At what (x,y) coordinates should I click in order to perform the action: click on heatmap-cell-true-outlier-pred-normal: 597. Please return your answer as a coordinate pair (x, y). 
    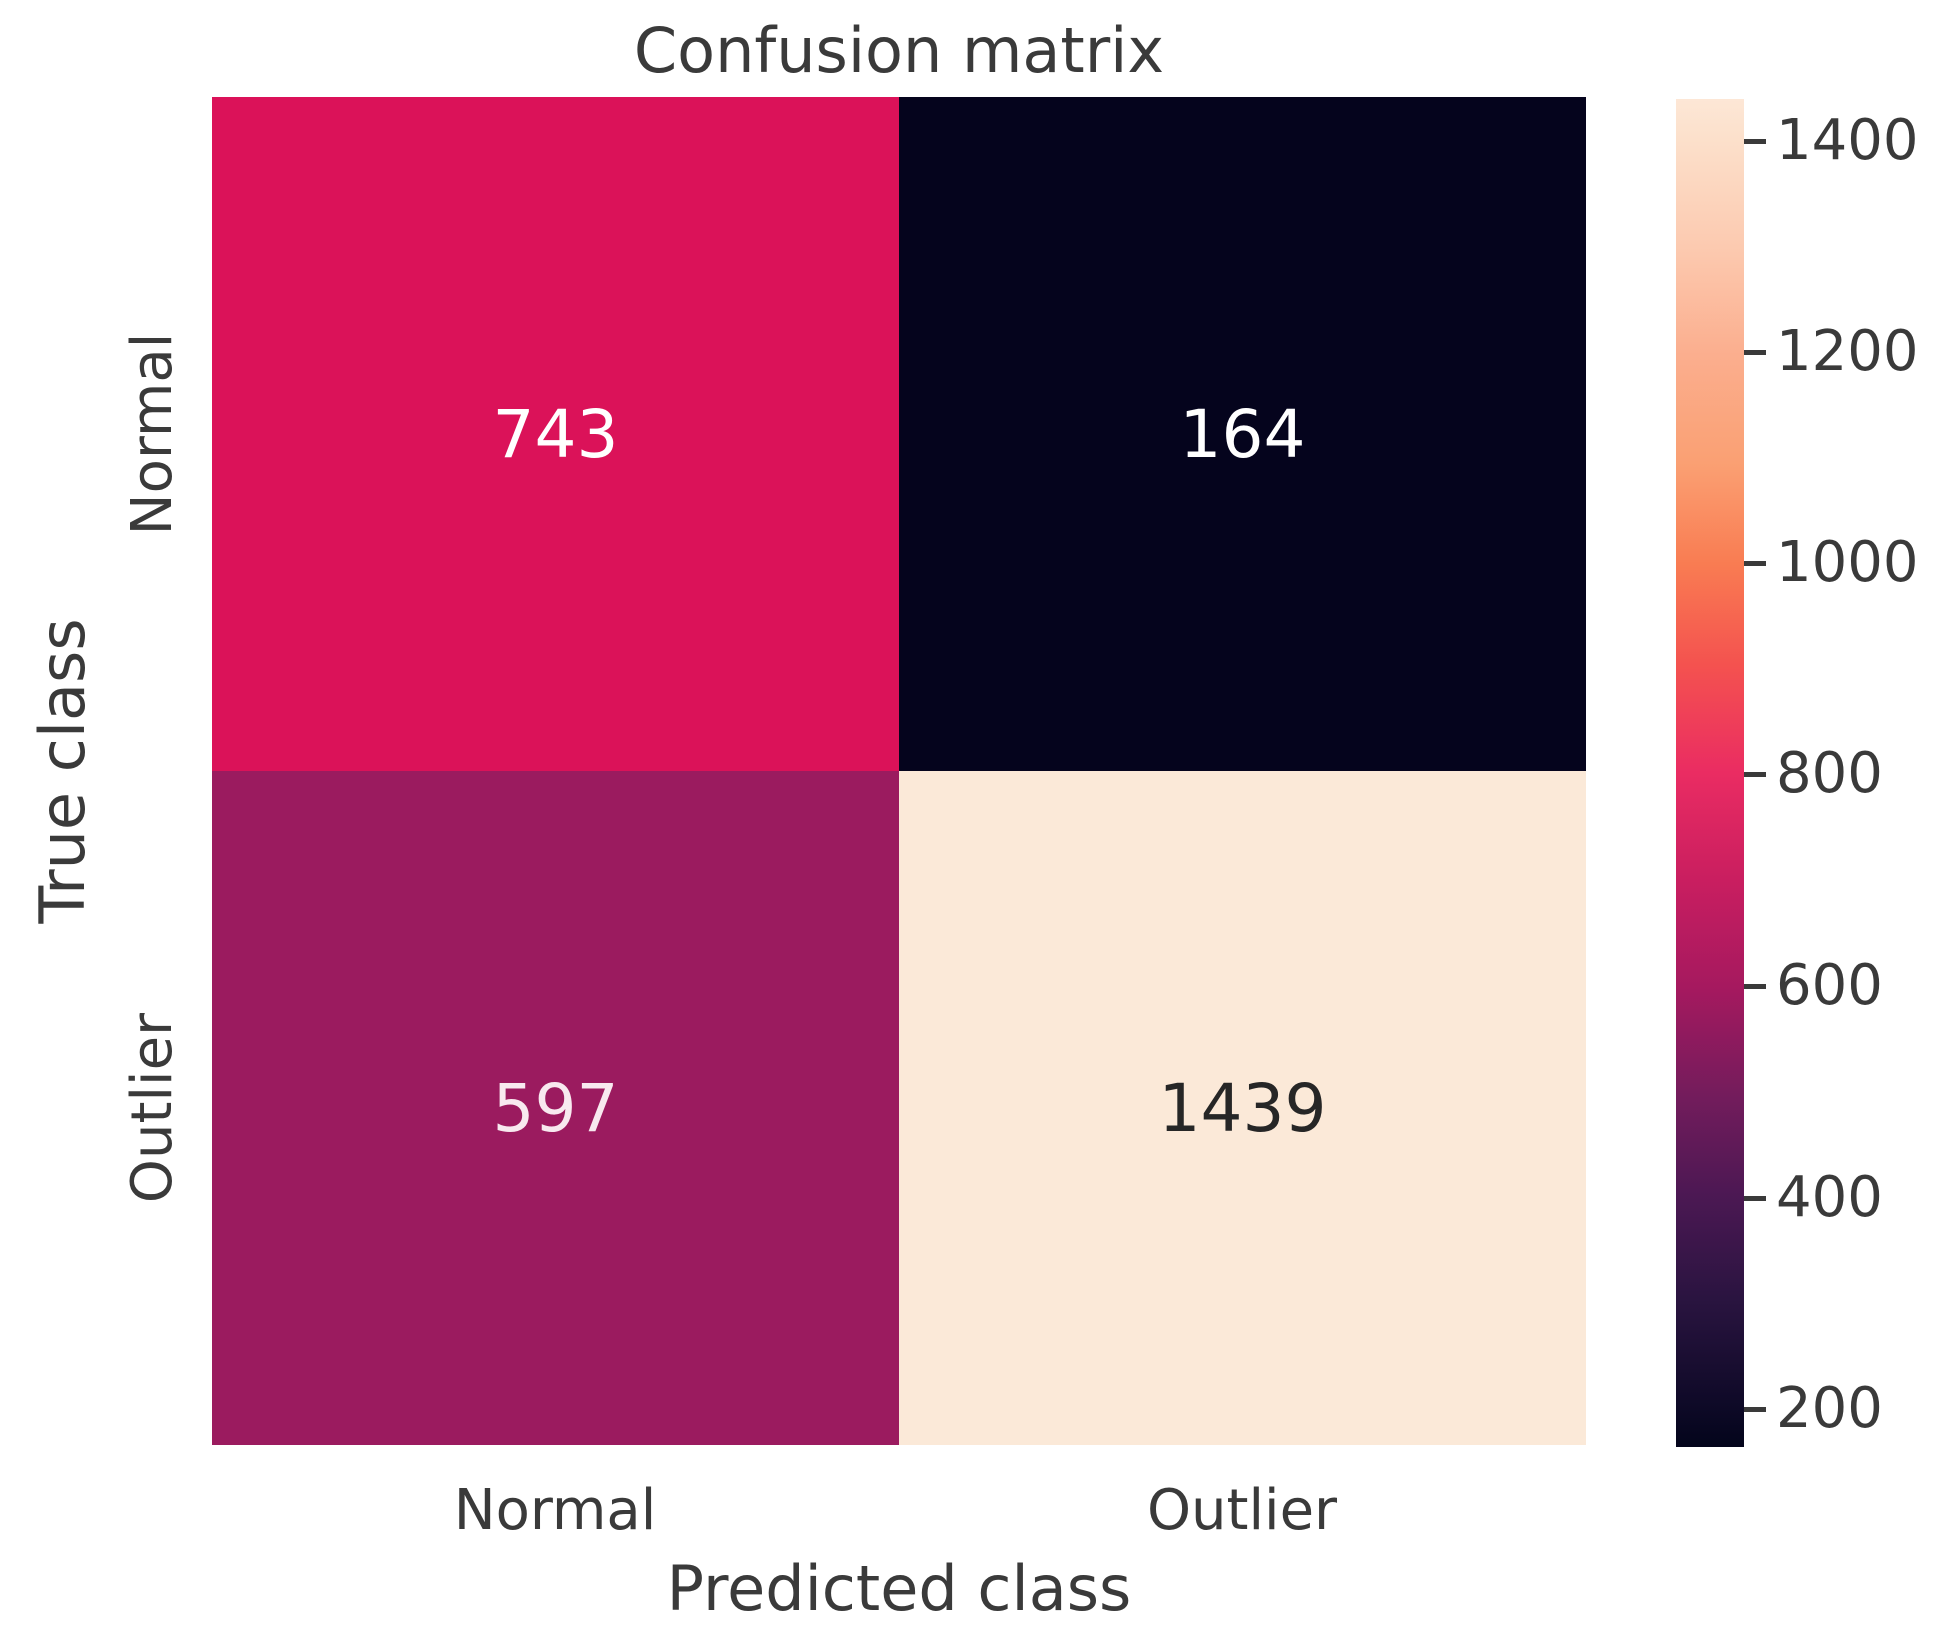
    Looking at the image, I should click on (555, 1108).